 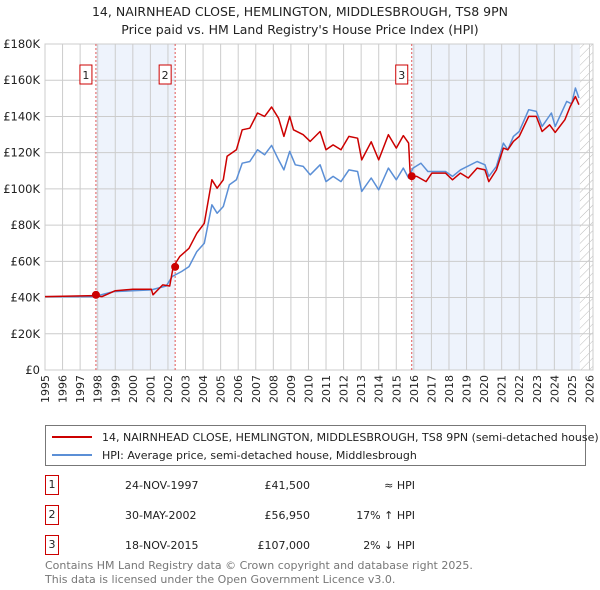 What do you see at coordinates (52, 515) in the screenshot?
I see `transaction-marker: 2` at bounding box center [52, 515].